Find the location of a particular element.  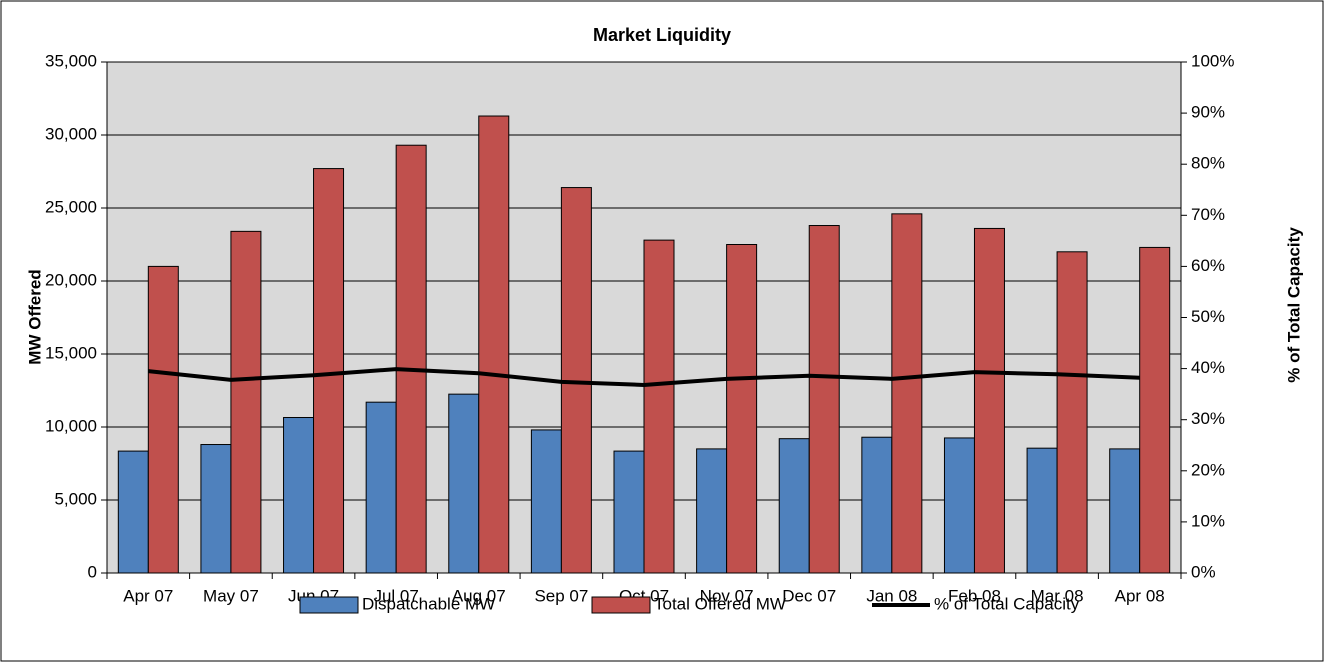

legend-label: Dispatchable MW is located at coordinates (428, 603).